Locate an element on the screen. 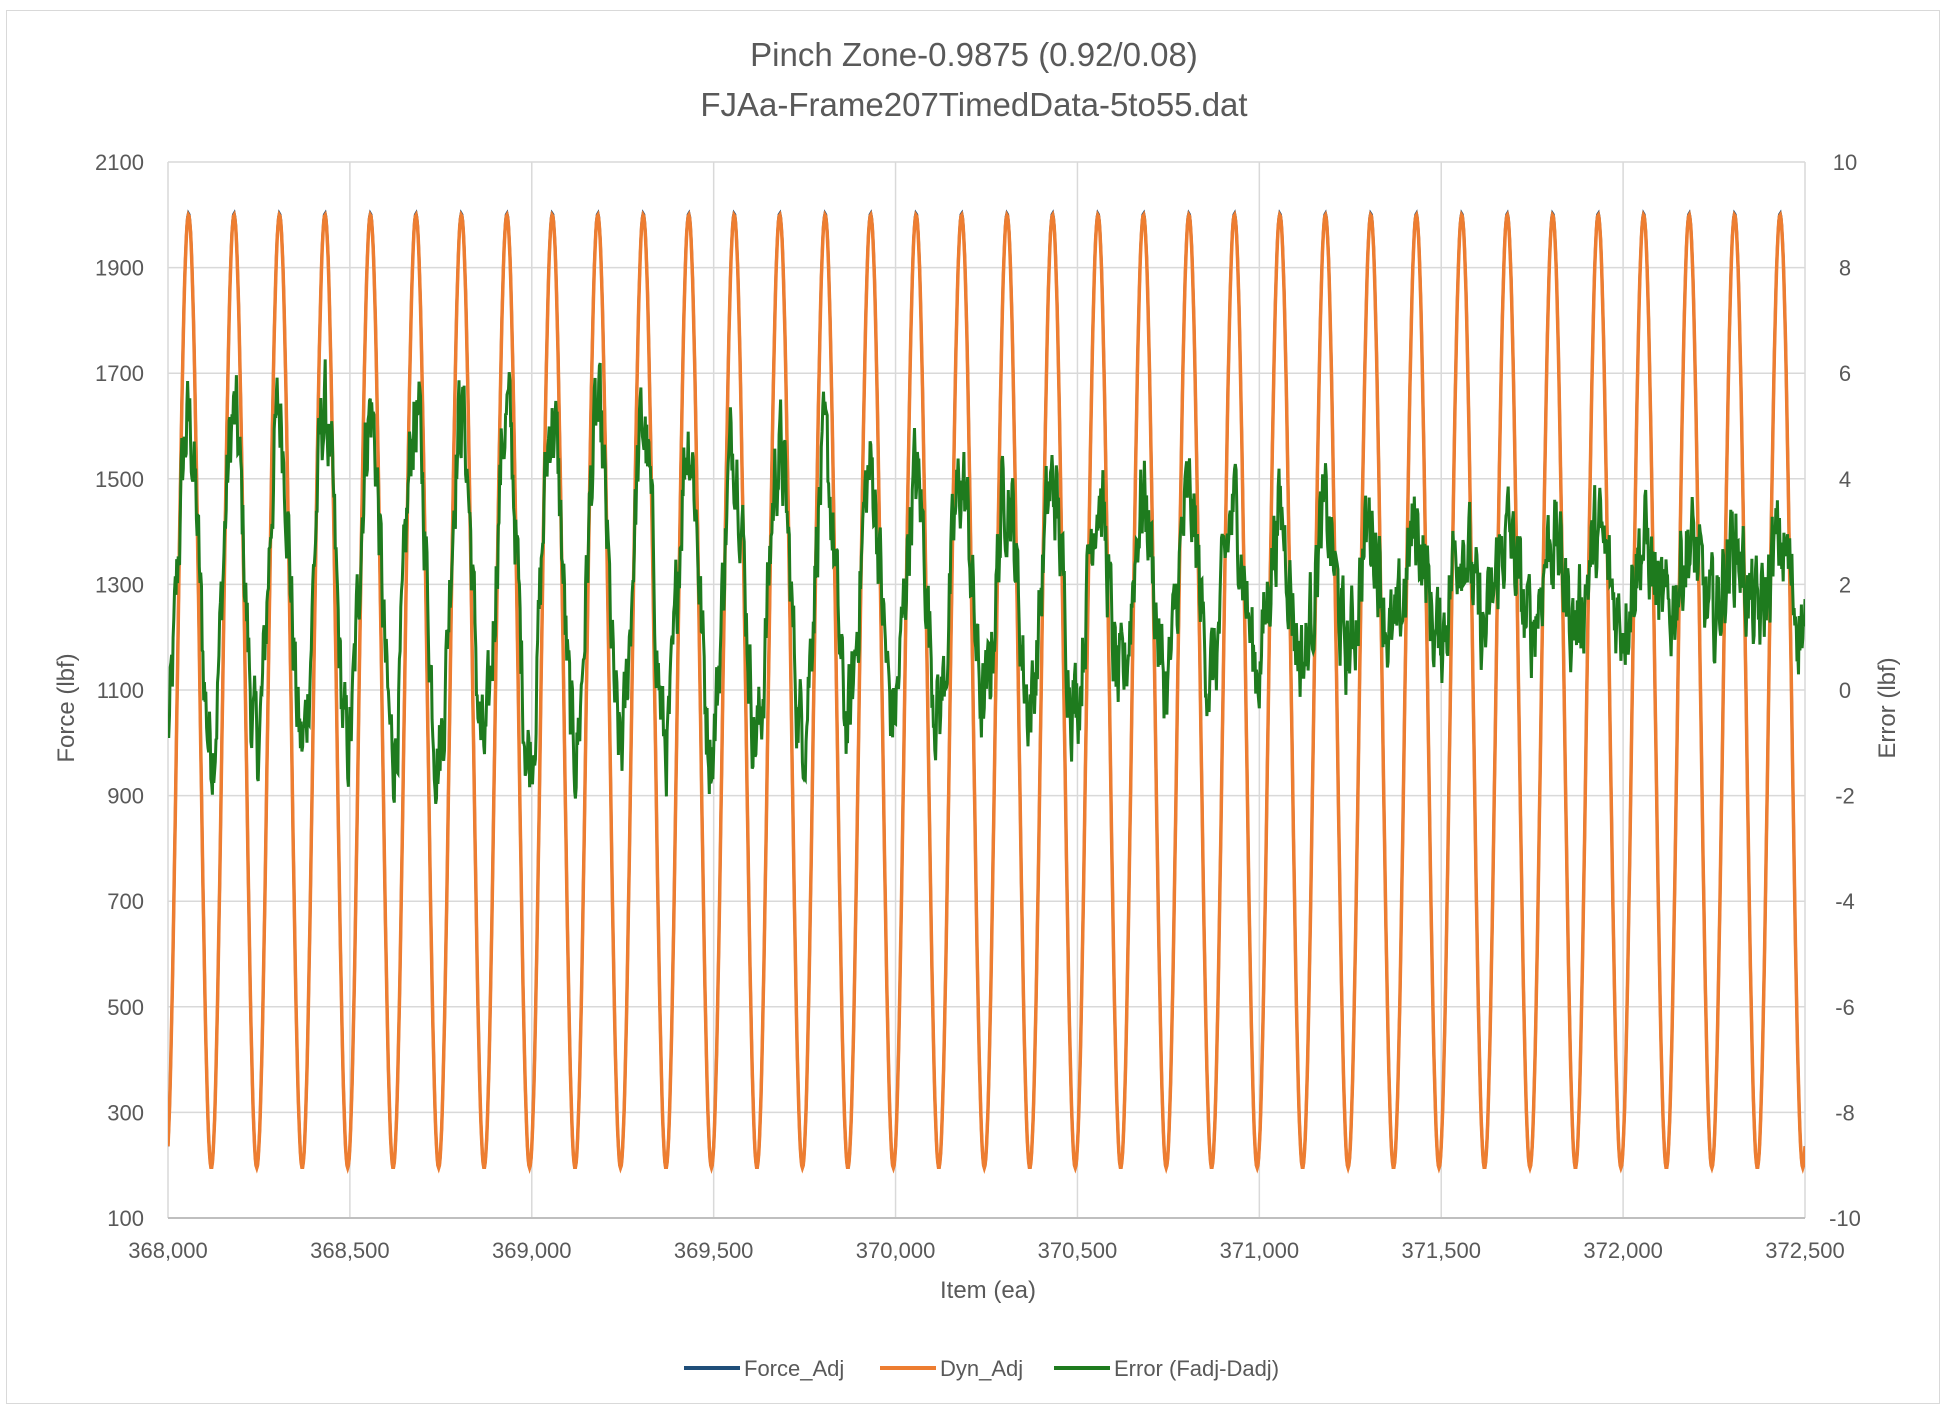 The height and width of the screenshot is (1412, 1948). y-tick-label: 1300 is located at coordinates (119, 584).